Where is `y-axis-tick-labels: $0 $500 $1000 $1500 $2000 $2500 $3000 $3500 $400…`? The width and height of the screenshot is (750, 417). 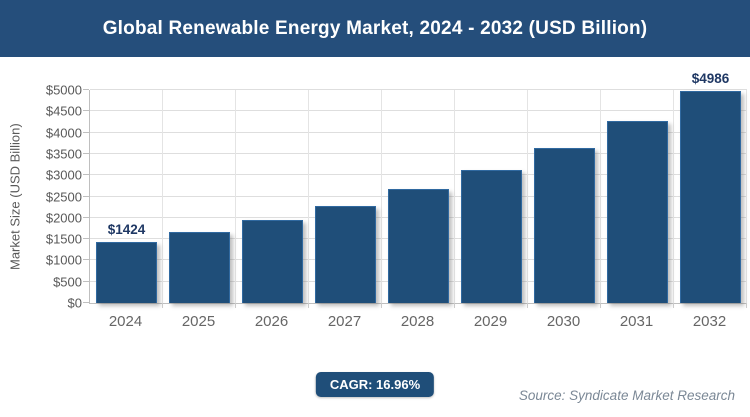 y-axis-tick-labels: $0 $500 $1000 $1500 $2000 $2500 $3000 $3500 $400… is located at coordinates (41, 197).